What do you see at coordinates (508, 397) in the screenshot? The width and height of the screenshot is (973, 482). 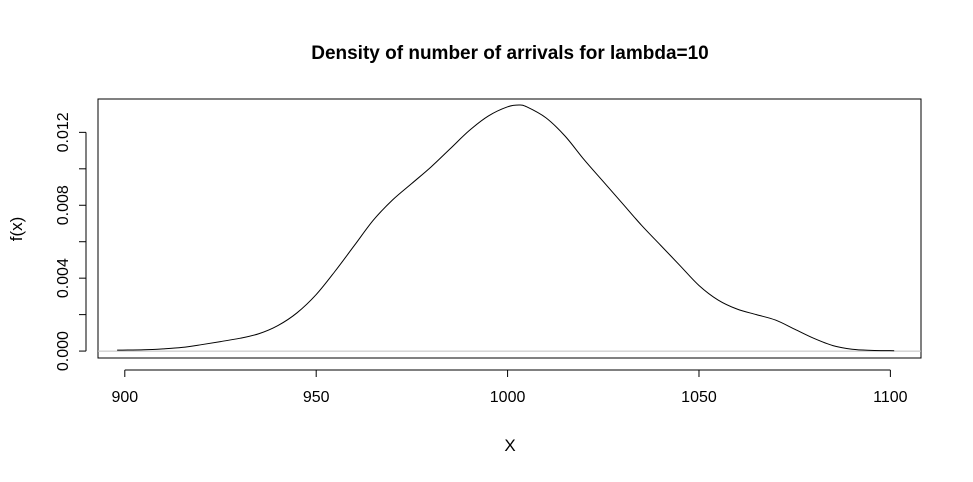 I see `x-tick-label: 1000` at bounding box center [508, 397].